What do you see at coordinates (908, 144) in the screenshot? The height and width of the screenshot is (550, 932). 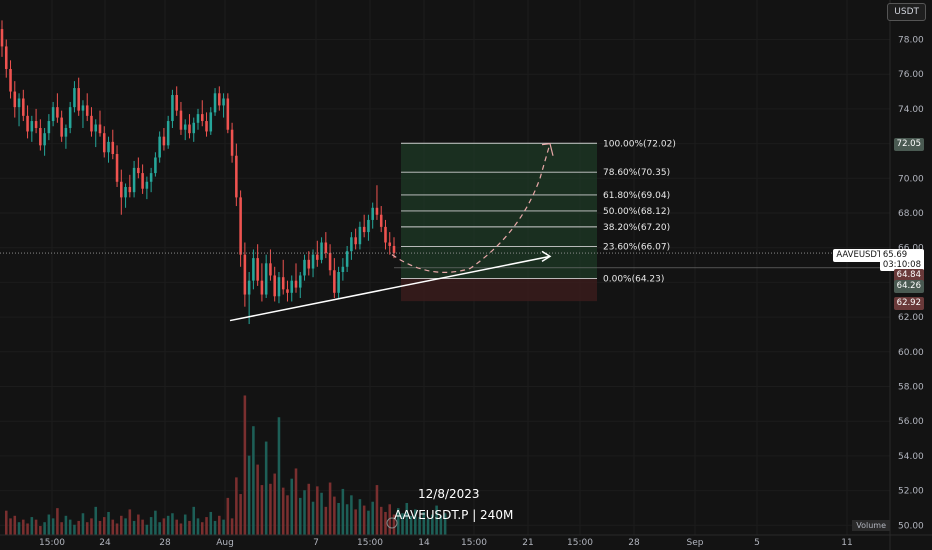 I see `upper-price-tag: 72.05` at bounding box center [908, 144].